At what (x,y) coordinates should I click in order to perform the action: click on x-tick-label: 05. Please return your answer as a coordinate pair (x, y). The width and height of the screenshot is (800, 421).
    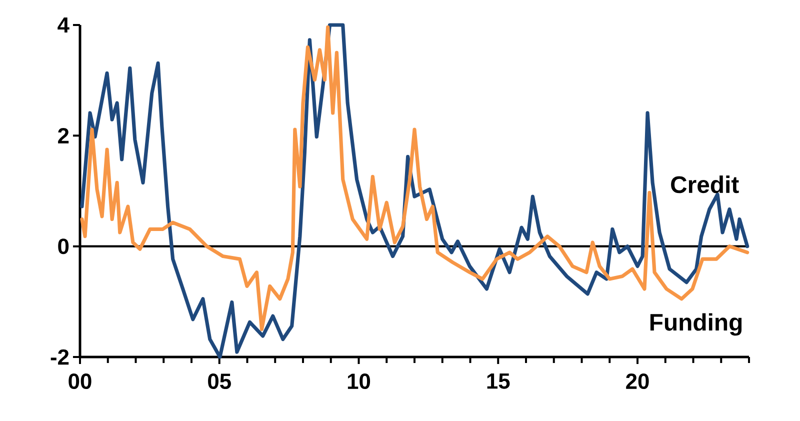
    Looking at the image, I should click on (219, 382).